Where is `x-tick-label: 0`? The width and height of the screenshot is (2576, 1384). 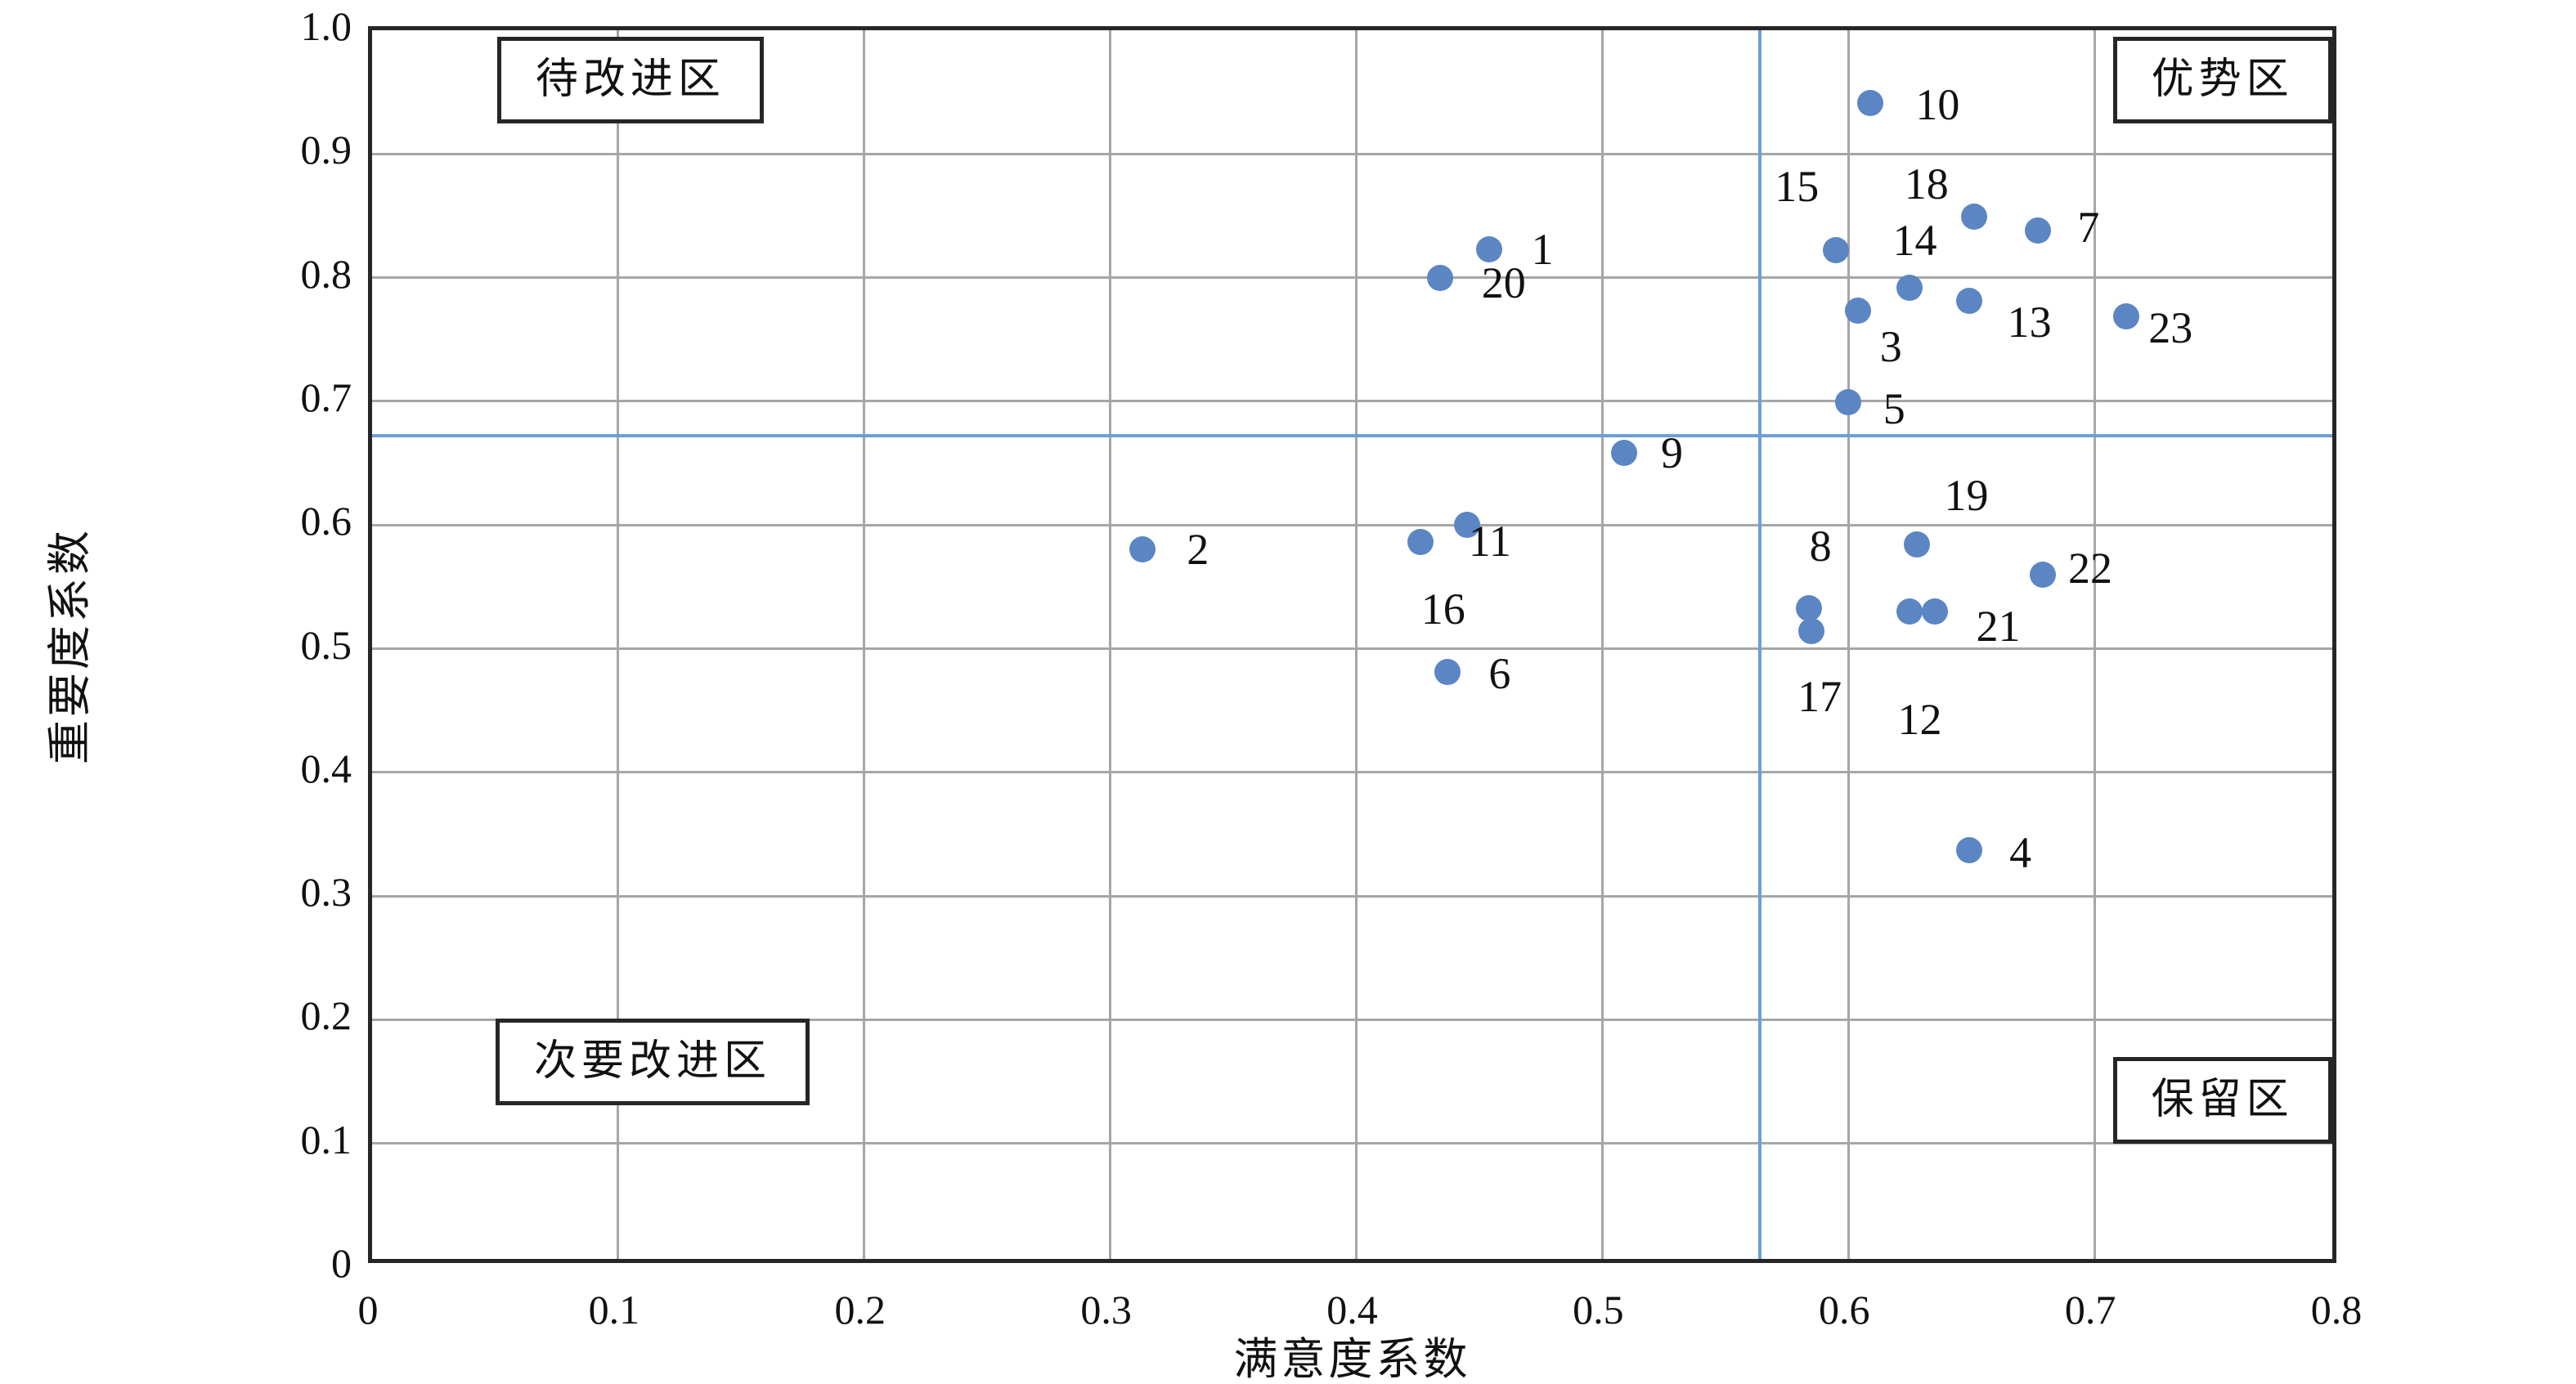 x-tick-label: 0 is located at coordinates (368, 1309).